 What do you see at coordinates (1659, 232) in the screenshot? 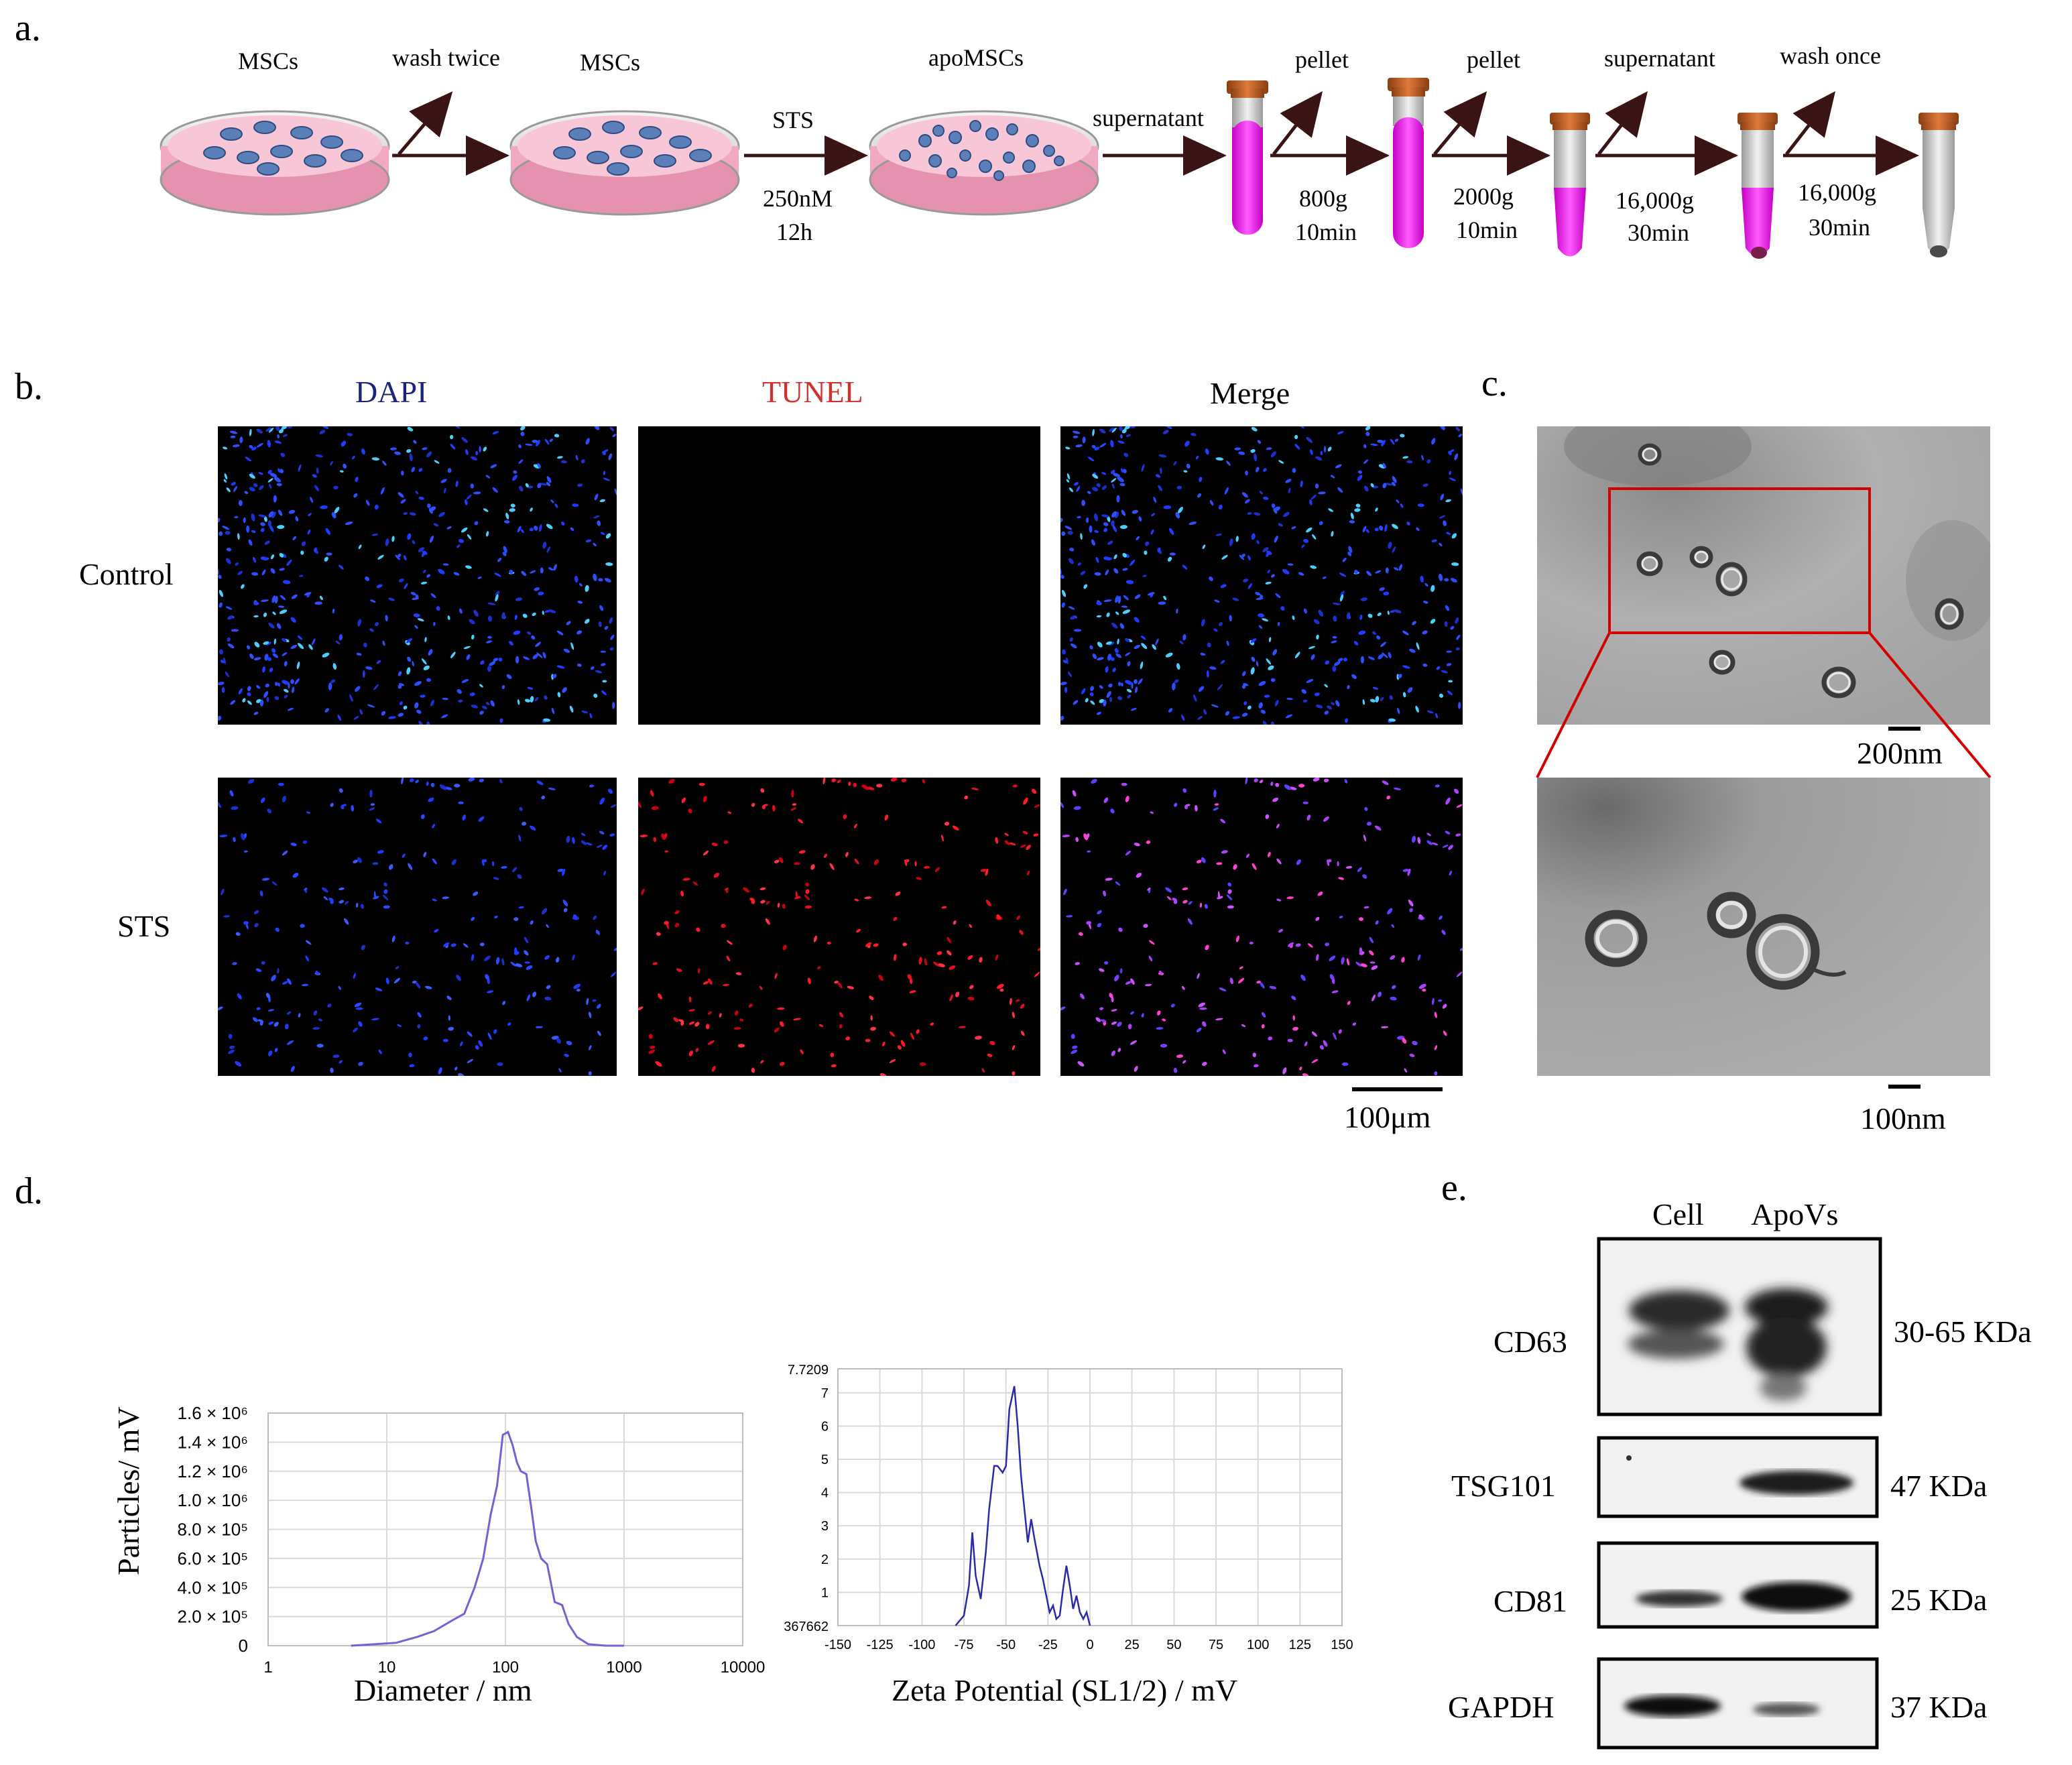
I see `step6-cond2: 30min` at bounding box center [1659, 232].